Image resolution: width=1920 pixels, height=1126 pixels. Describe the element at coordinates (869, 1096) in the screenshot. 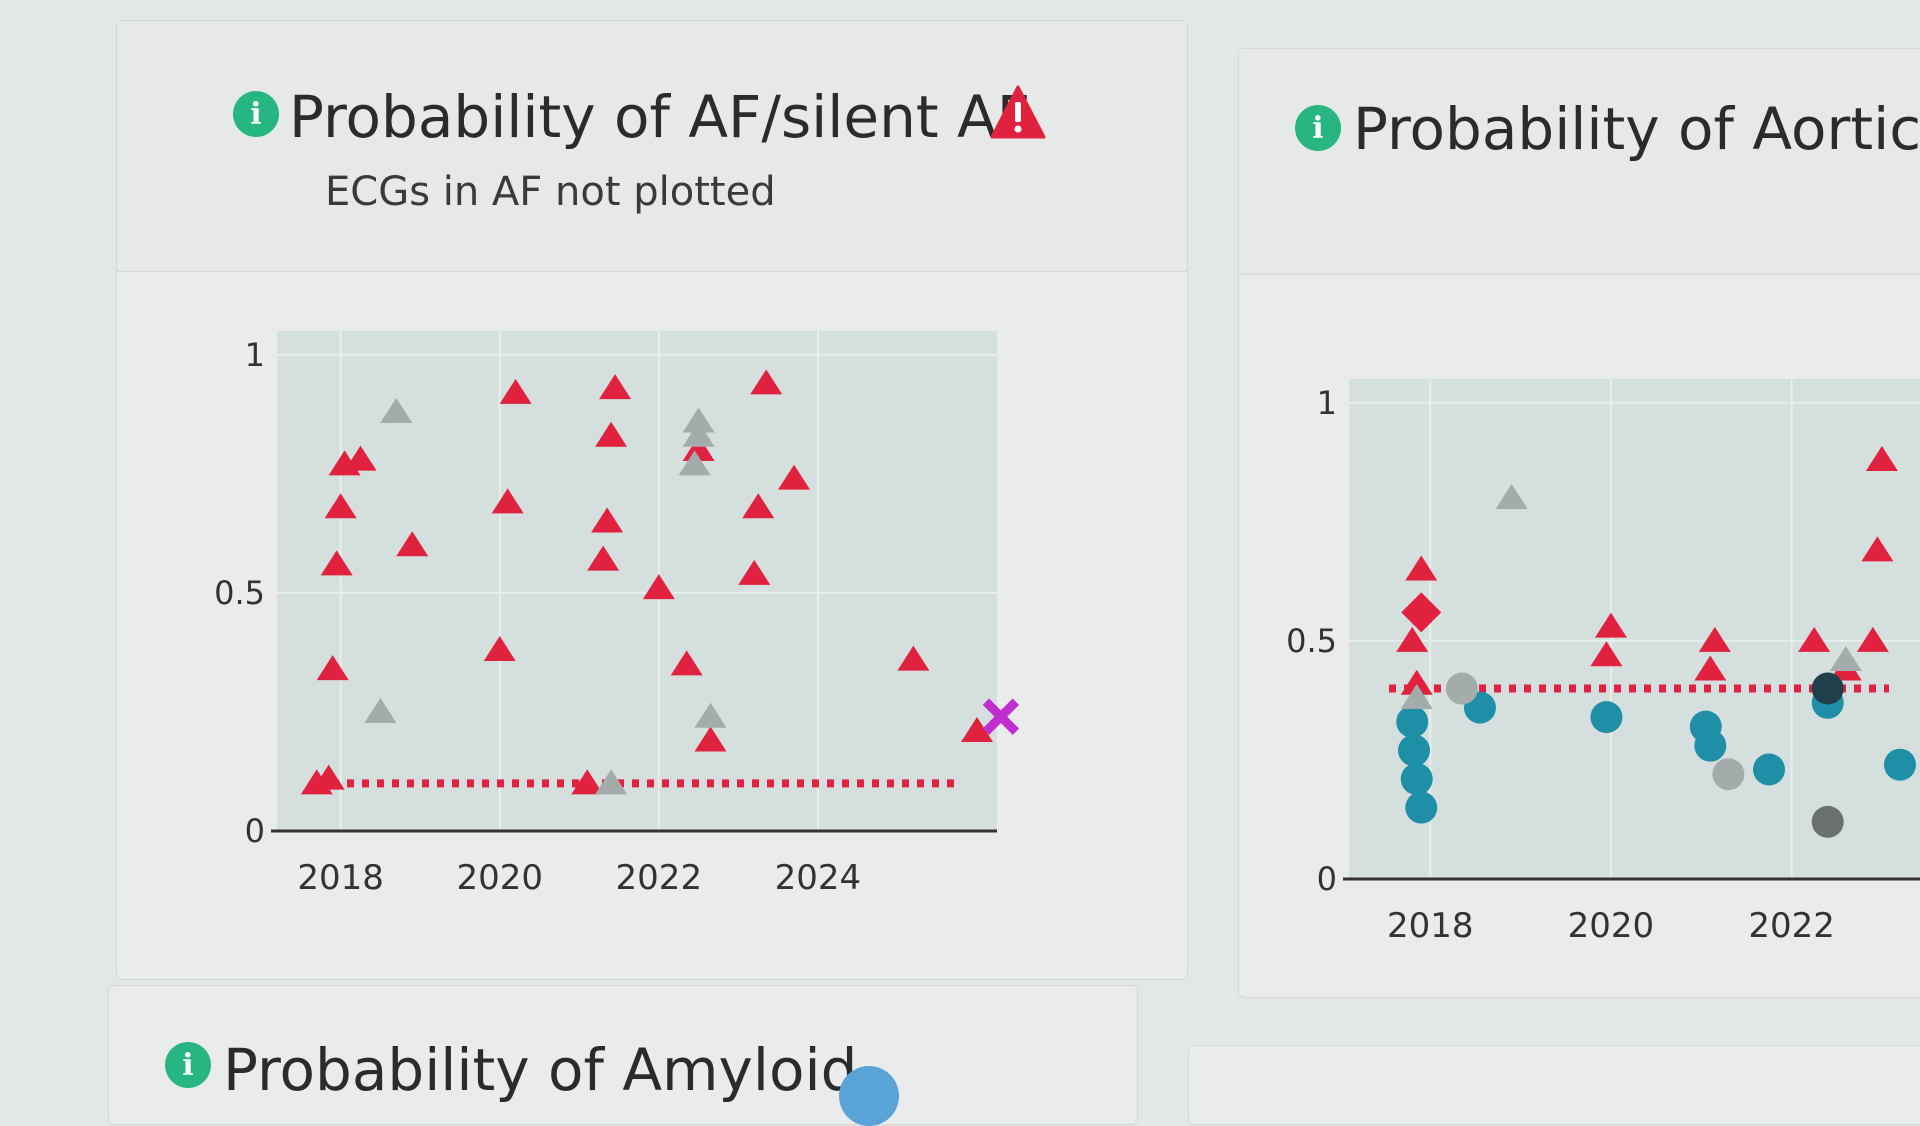

I see `status-dot` at that location.